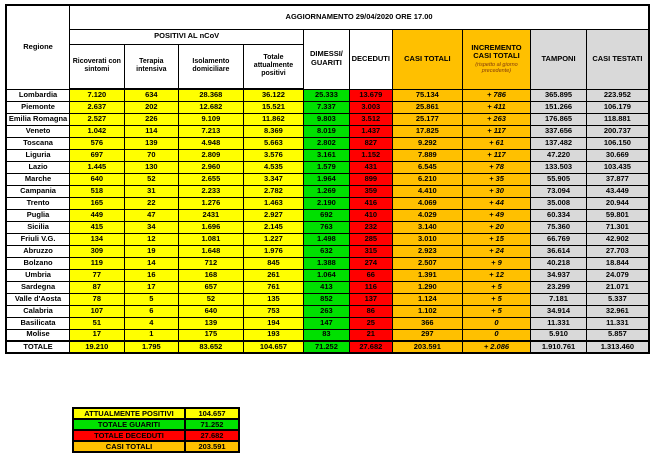 This screenshot has height=469, width=652. I want to click on cell-guariti: 632, so click(326, 251).